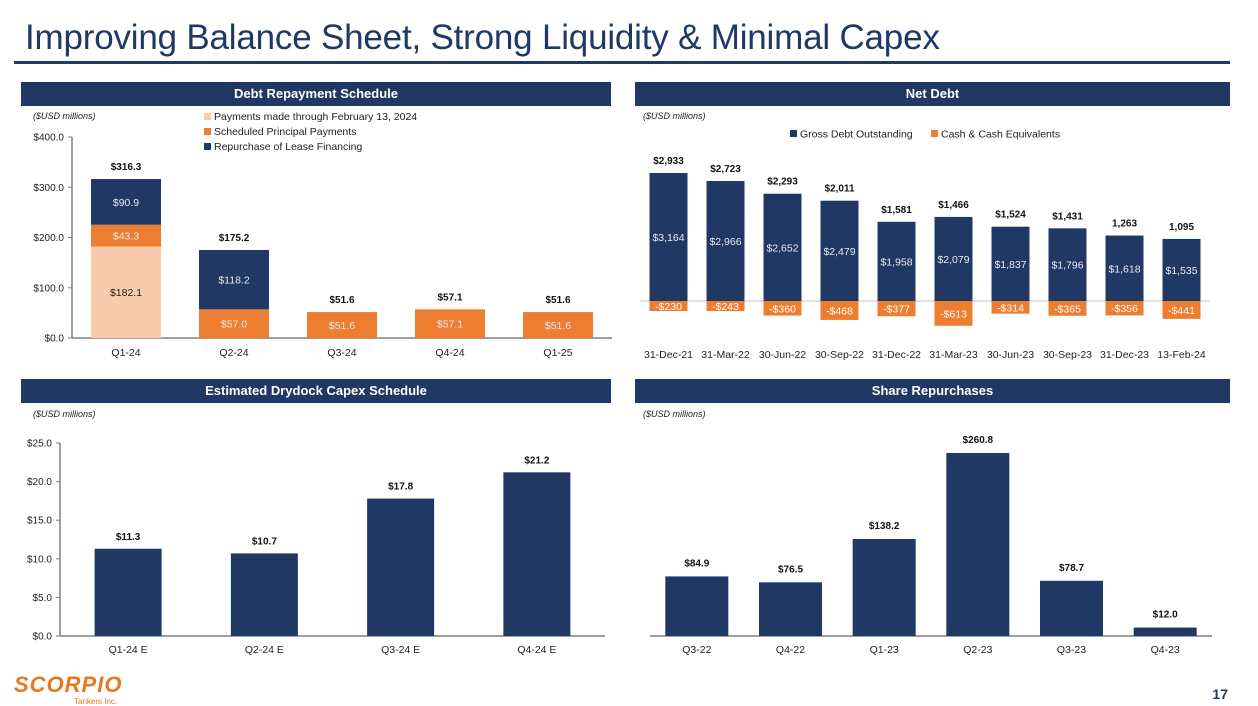  Describe the element at coordinates (1165, 650) in the screenshot. I see `buyback-category-label: Q4-23` at that location.